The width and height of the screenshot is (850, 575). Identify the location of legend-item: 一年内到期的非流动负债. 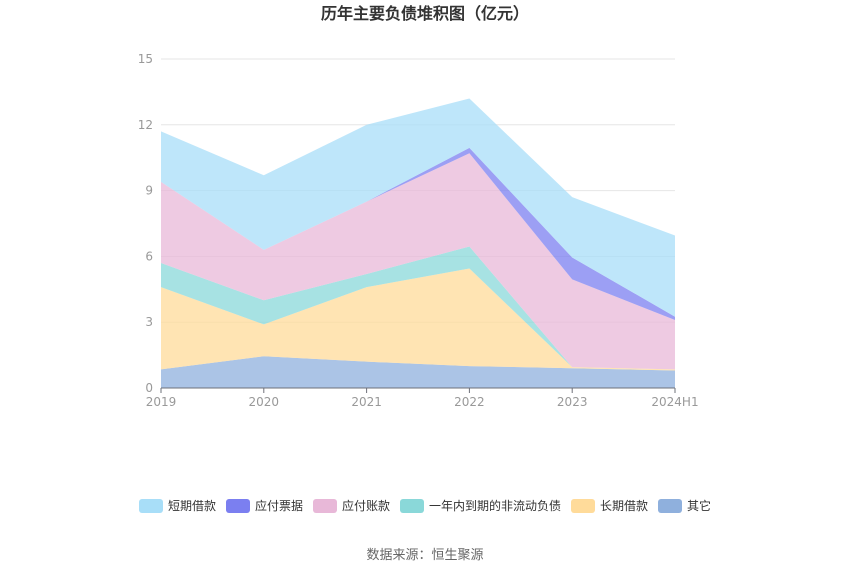
(480, 505).